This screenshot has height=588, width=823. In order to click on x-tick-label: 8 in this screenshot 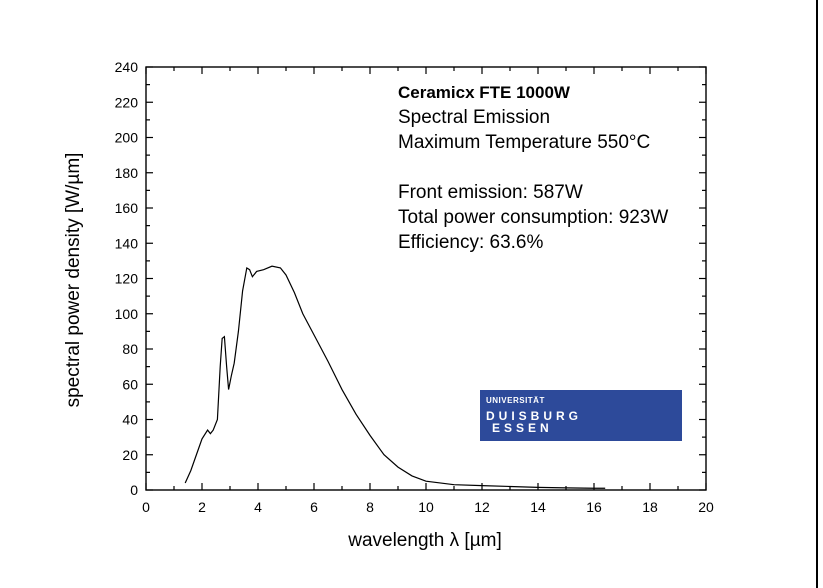, I will do `click(370, 507)`.